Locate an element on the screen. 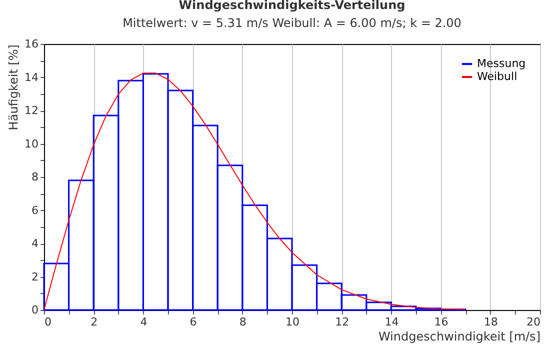 This screenshot has width=550, height=350. chart-title: Windgeschwindigkeits-Verteilung is located at coordinates (292, 6).